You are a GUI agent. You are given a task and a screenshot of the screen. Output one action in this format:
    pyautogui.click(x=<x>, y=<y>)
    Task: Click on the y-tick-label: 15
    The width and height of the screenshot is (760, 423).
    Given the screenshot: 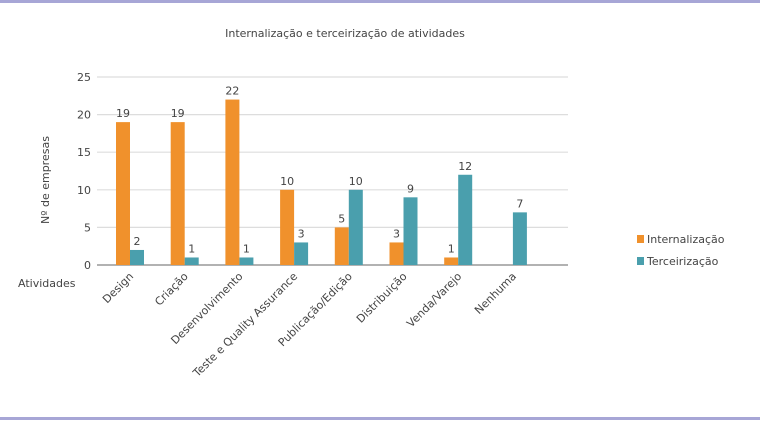 What is the action you would take?
    pyautogui.click(x=84, y=152)
    